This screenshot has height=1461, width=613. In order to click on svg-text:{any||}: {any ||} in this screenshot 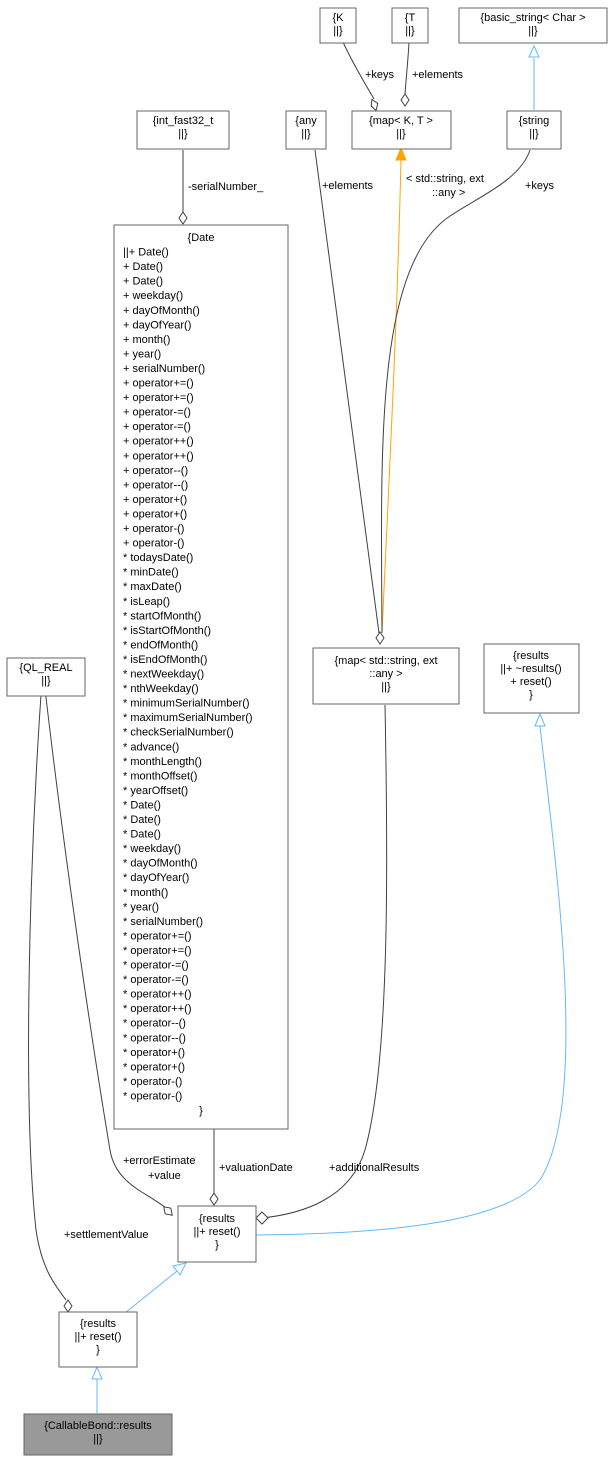, I will do `click(306, 127)`.